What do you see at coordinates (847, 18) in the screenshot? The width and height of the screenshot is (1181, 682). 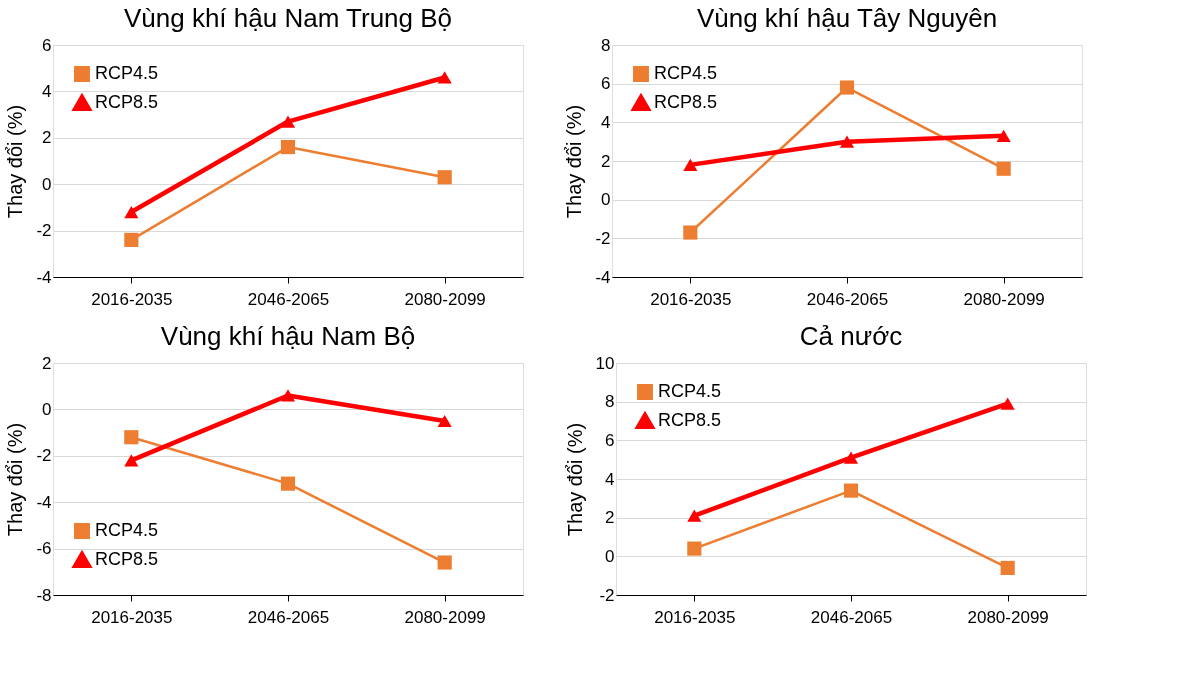 I see `chart-title: Vùng khí hậu Tây Nguyên` at bounding box center [847, 18].